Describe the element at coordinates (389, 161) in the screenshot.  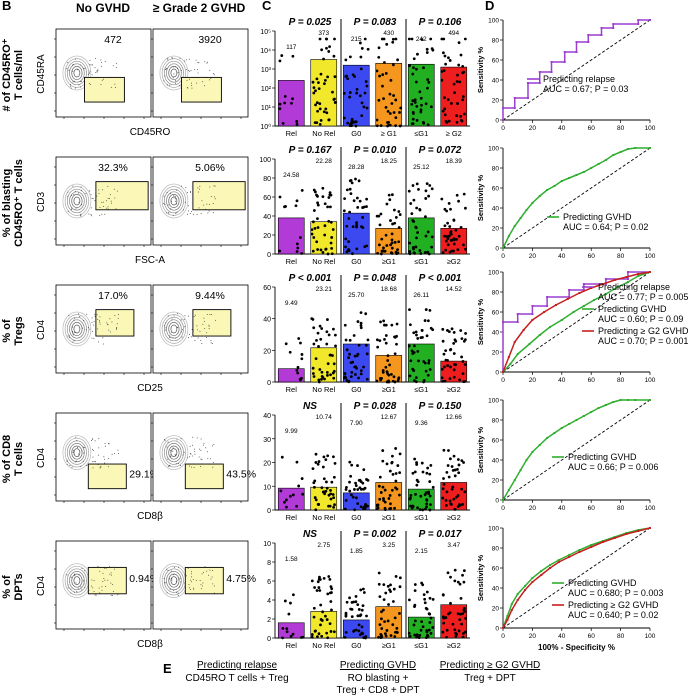
I see `median-label-1-3: 18.25` at that location.